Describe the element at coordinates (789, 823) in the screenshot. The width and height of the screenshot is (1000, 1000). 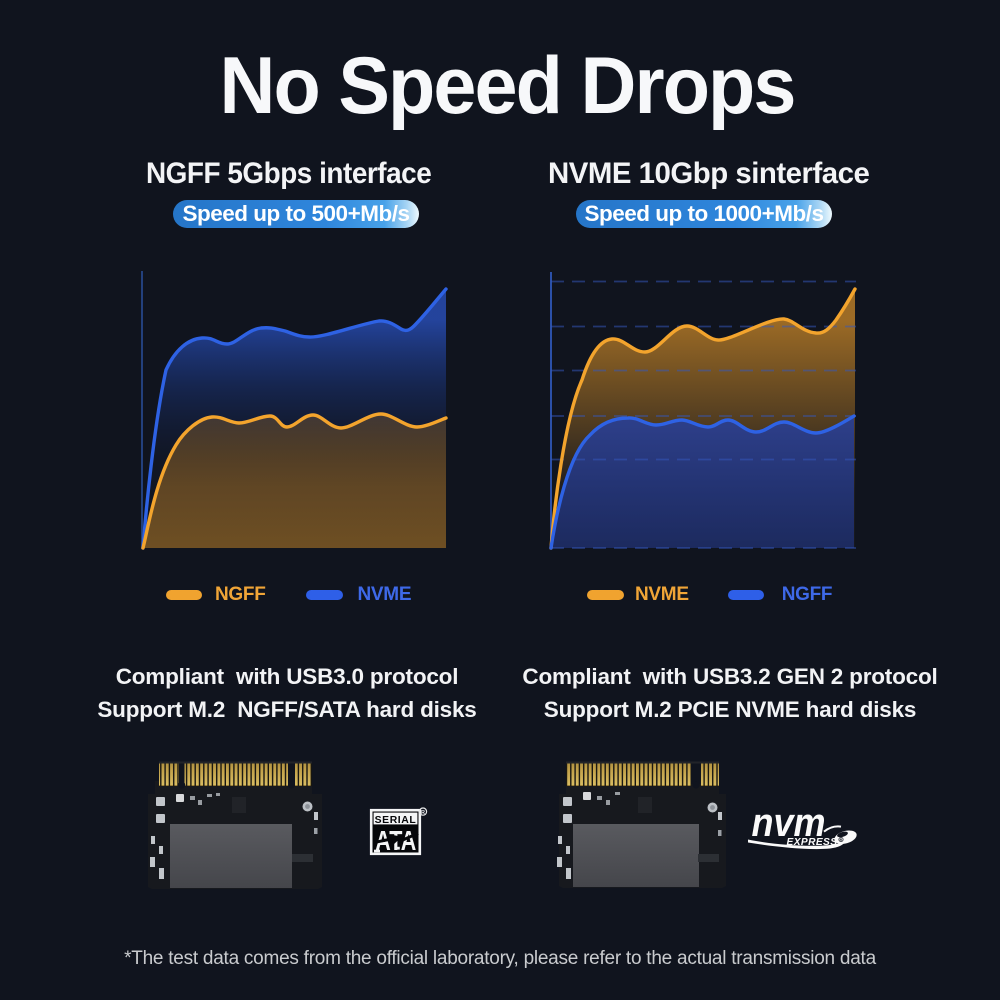
I see `svg-text: nvm` at that location.